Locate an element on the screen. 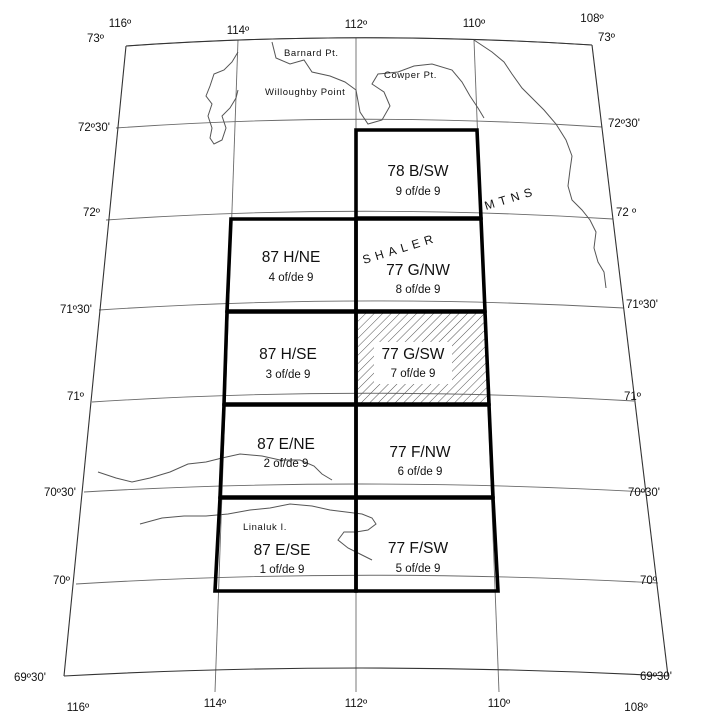  sheet-code: 77 F/SW is located at coordinates (418, 548).